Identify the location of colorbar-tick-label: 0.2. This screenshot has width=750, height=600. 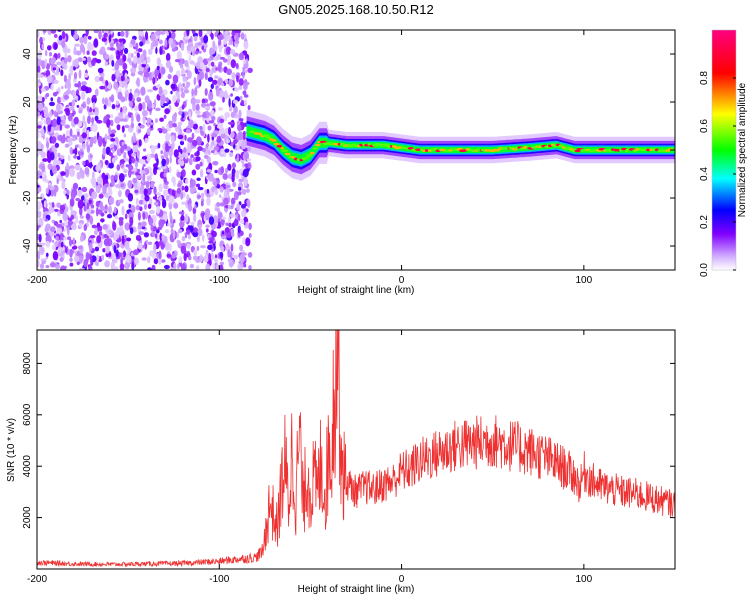
(704, 222).